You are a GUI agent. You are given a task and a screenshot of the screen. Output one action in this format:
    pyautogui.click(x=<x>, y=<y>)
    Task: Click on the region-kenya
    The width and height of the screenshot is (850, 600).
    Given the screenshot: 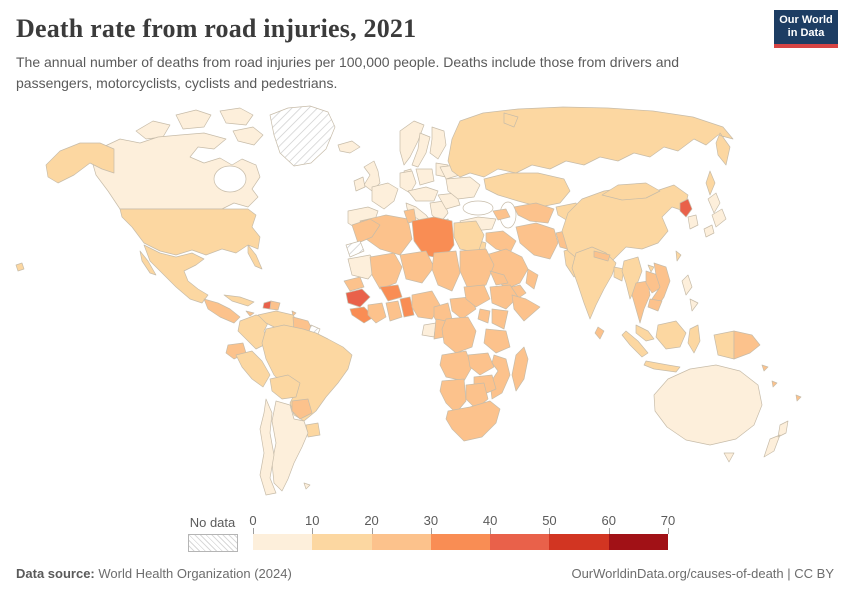 What is the action you would take?
    pyautogui.click(x=500, y=319)
    